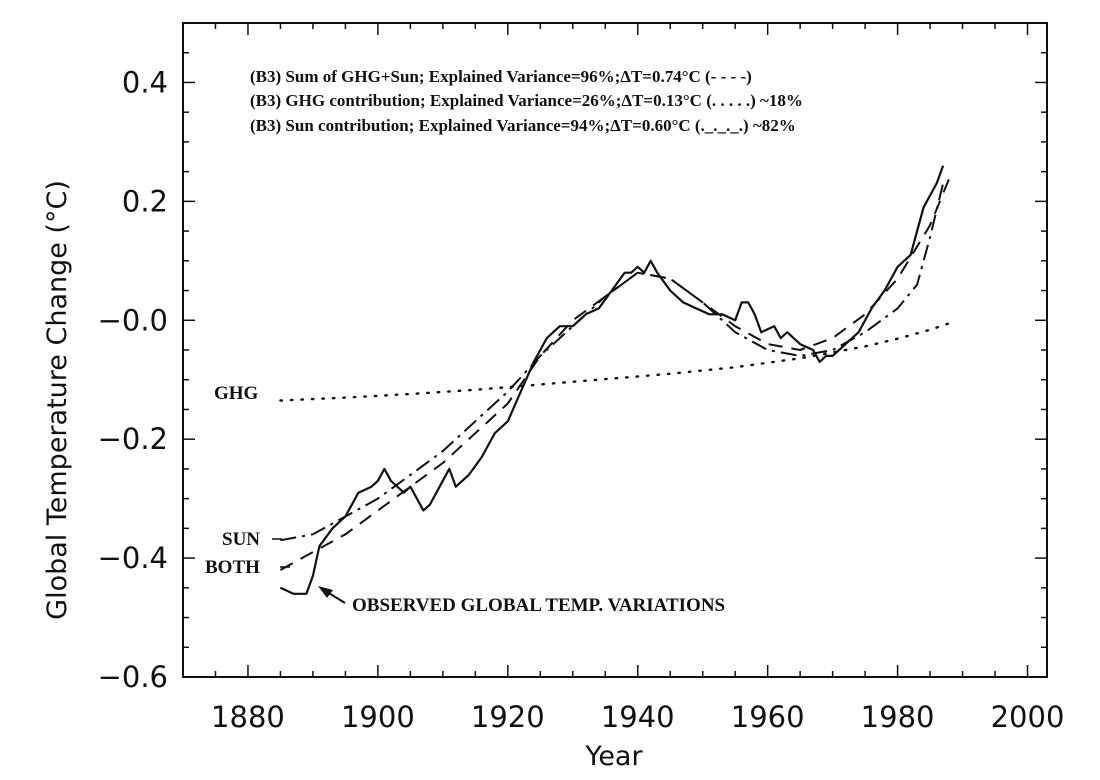 The image size is (1100, 780). Describe the element at coordinates (133, 320) in the screenshot. I see `y-tick-label: −0.0` at that location.